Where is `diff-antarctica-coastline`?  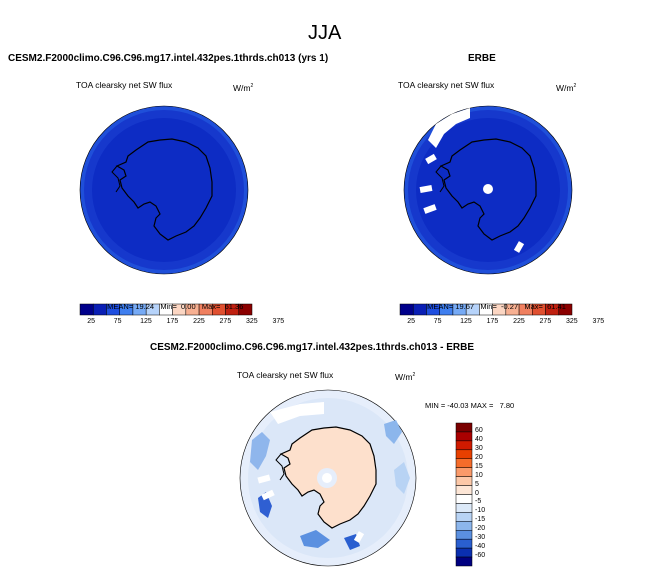 diff-antarctica-coastline is located at coordinates (328, 477).